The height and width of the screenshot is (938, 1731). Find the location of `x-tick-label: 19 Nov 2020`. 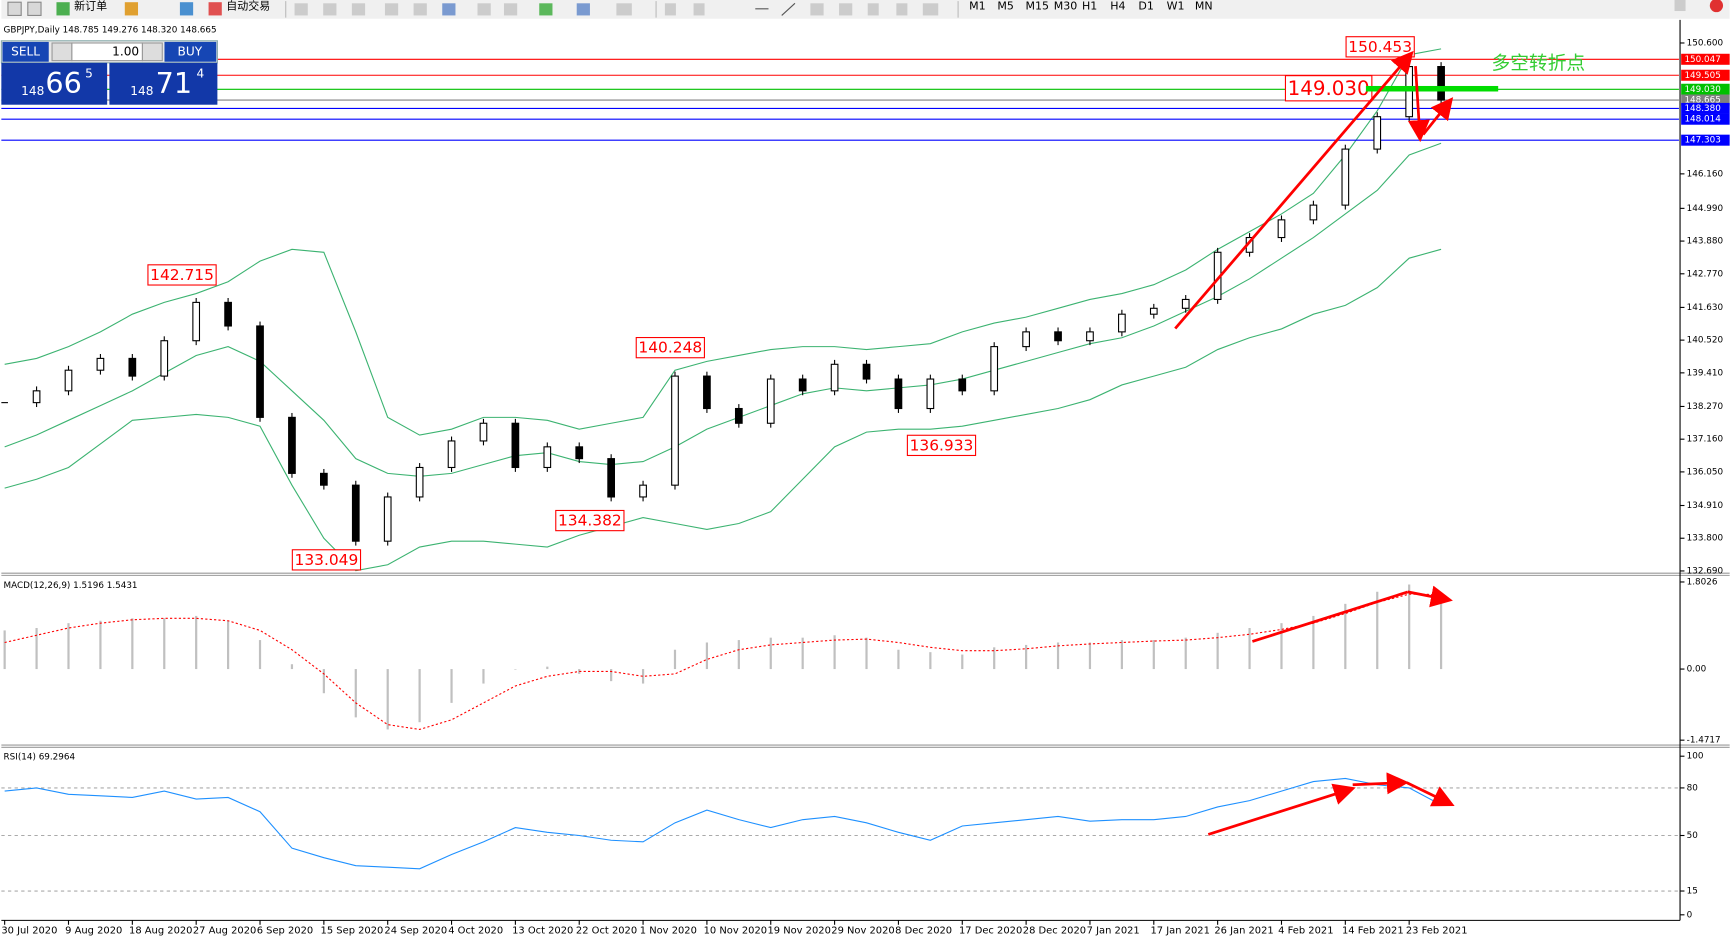

x-tick-label: 19 Nov 2020 is located at coordinates (798, 930).